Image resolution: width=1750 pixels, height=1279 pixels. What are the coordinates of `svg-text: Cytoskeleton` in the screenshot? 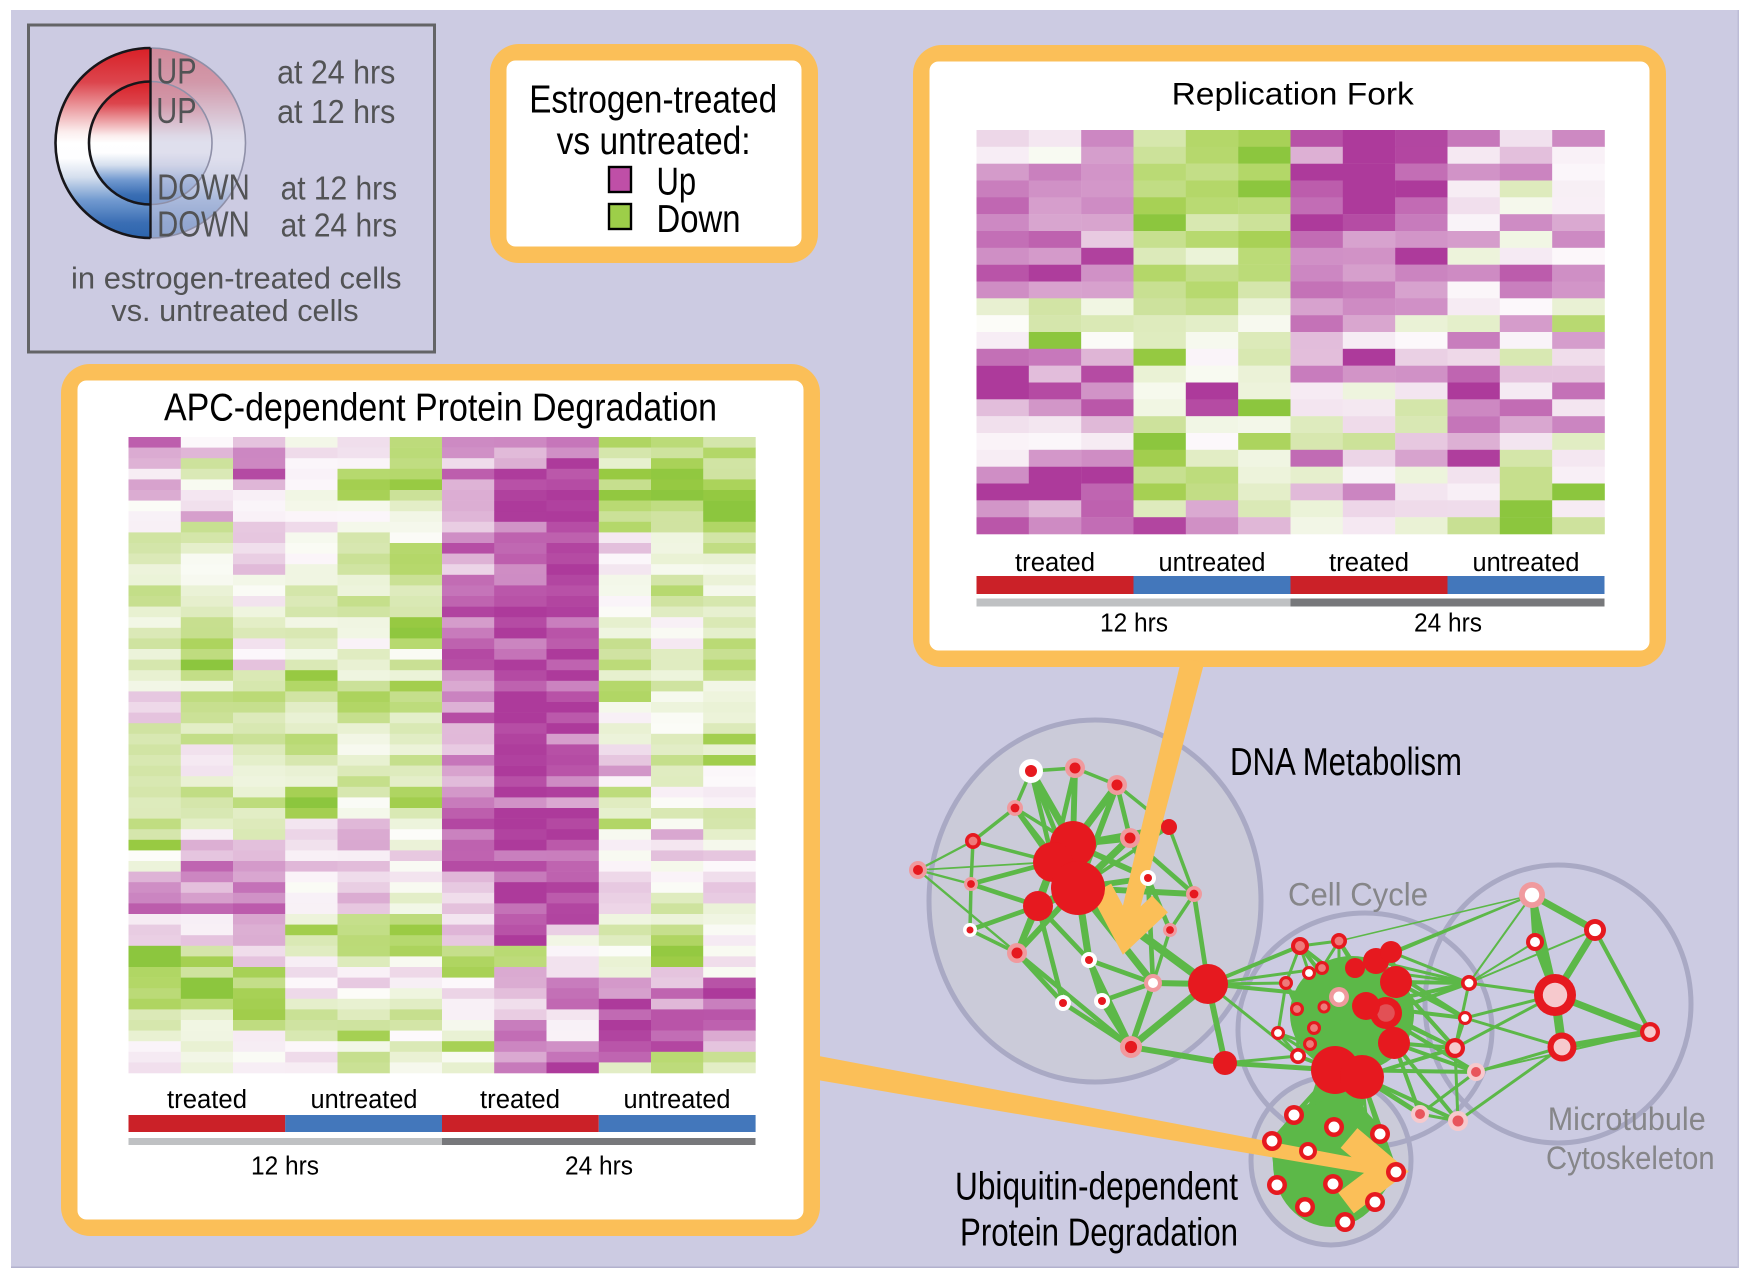 It's located at (1630, 1158).